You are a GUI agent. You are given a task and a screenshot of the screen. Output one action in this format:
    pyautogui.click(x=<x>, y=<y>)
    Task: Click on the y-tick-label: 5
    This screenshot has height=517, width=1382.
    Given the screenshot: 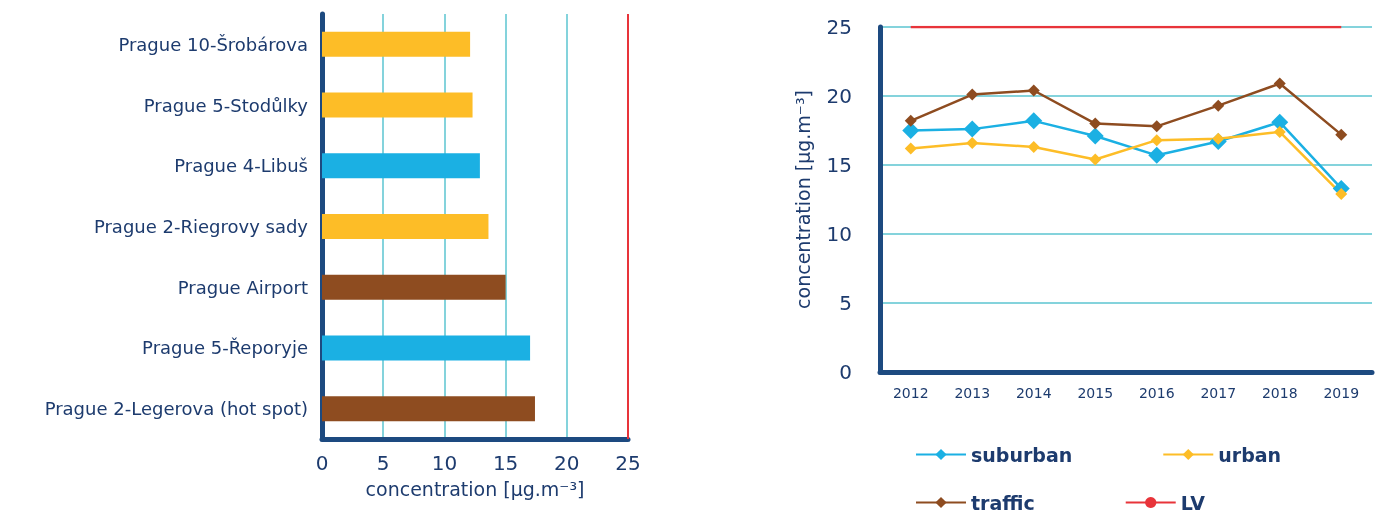 What is the action you would take?
    pyautogui.click(x=845, y=303)
    